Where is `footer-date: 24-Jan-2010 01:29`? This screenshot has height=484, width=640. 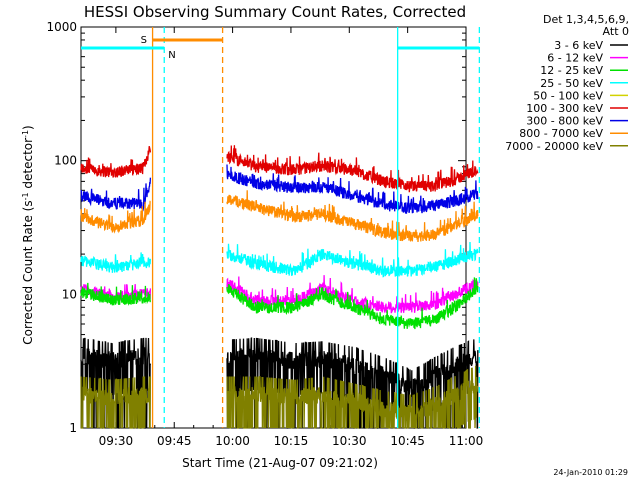 footer-date: 24-Jan-2010 01:29 is located at coordinates (590, 472).